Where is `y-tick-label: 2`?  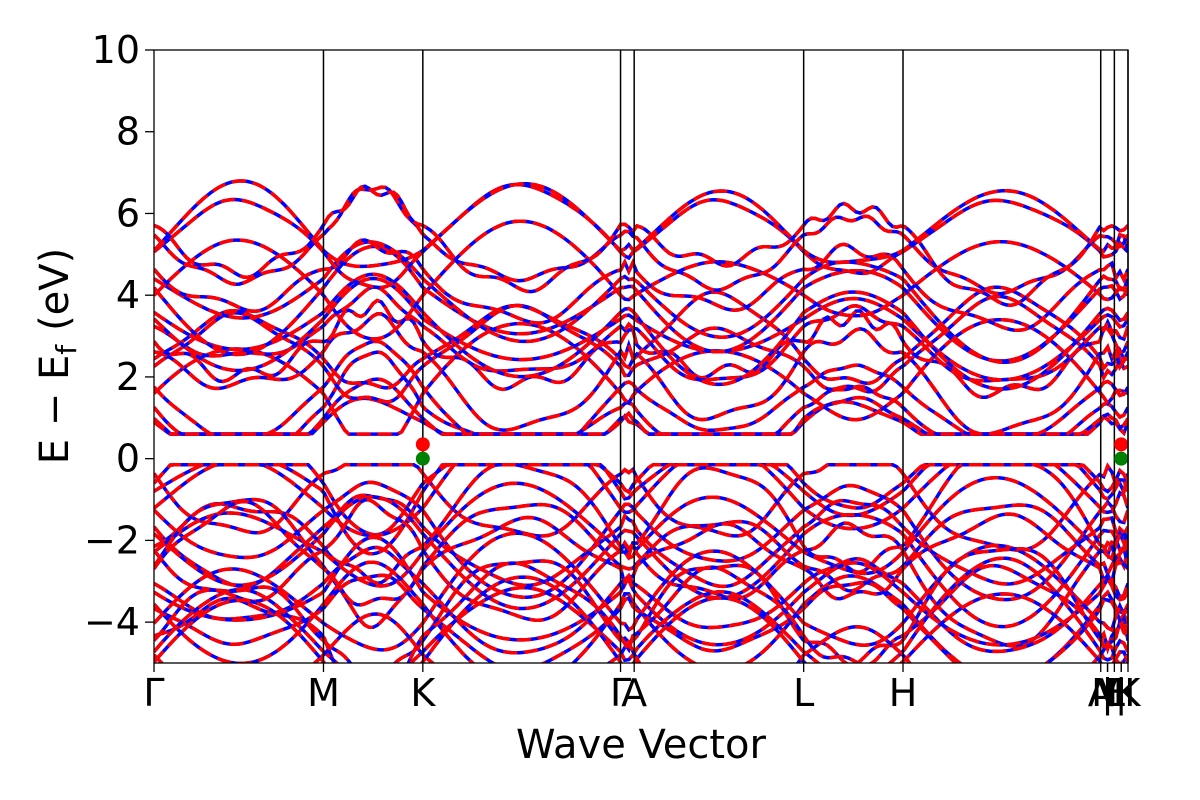 y-tick-label: 2 is located at coordinates (128, 377).